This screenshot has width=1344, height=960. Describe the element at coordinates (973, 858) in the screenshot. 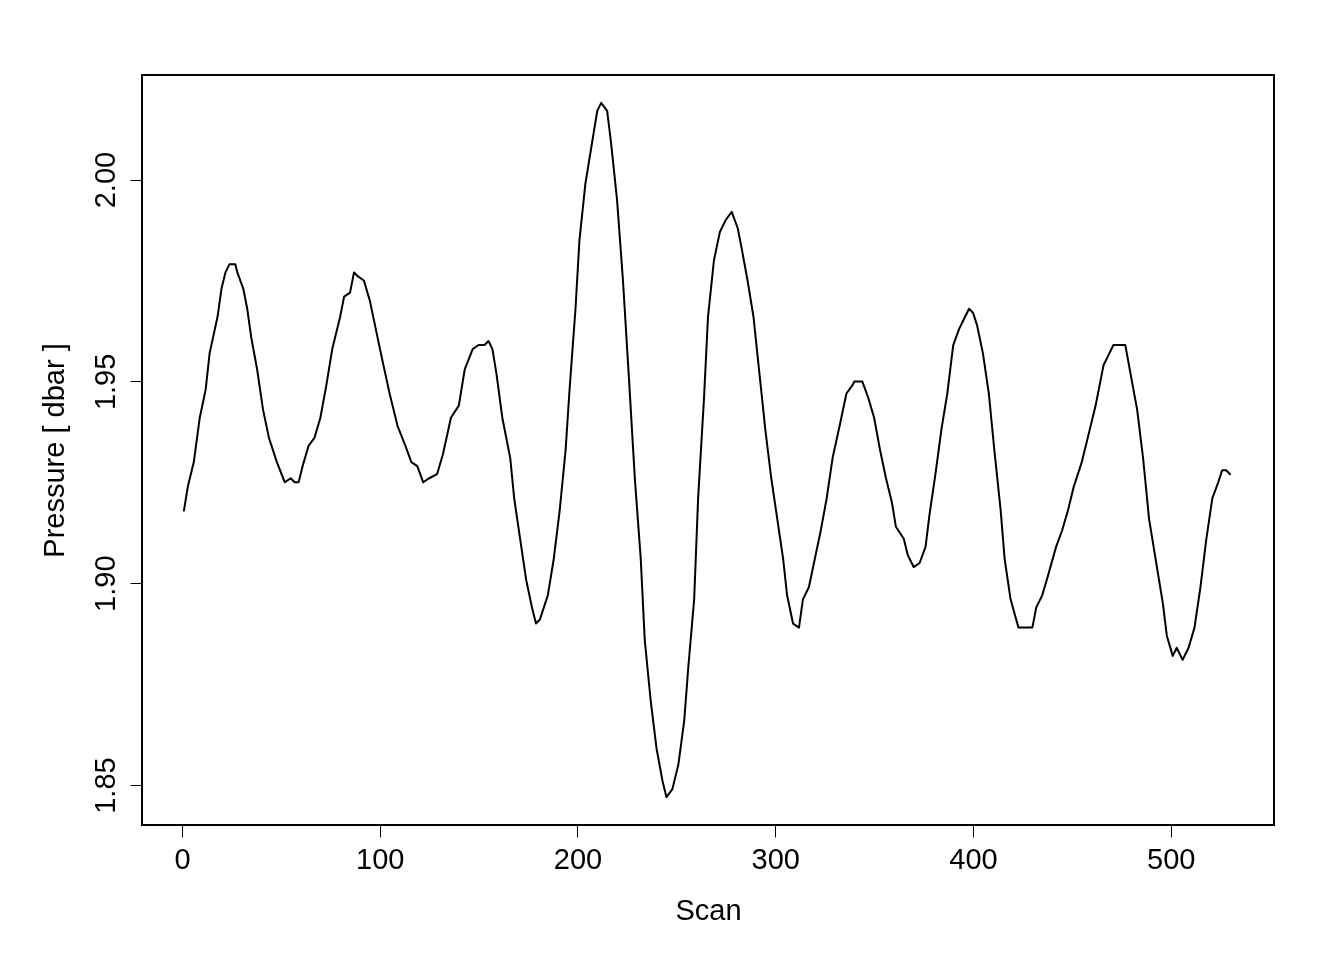

I see `x-tick-label: 400` at that location.